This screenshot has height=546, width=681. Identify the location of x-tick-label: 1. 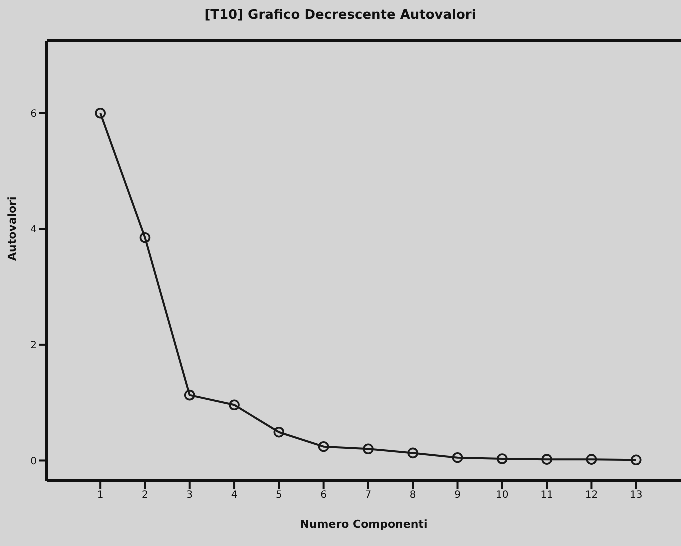
(100, 496).